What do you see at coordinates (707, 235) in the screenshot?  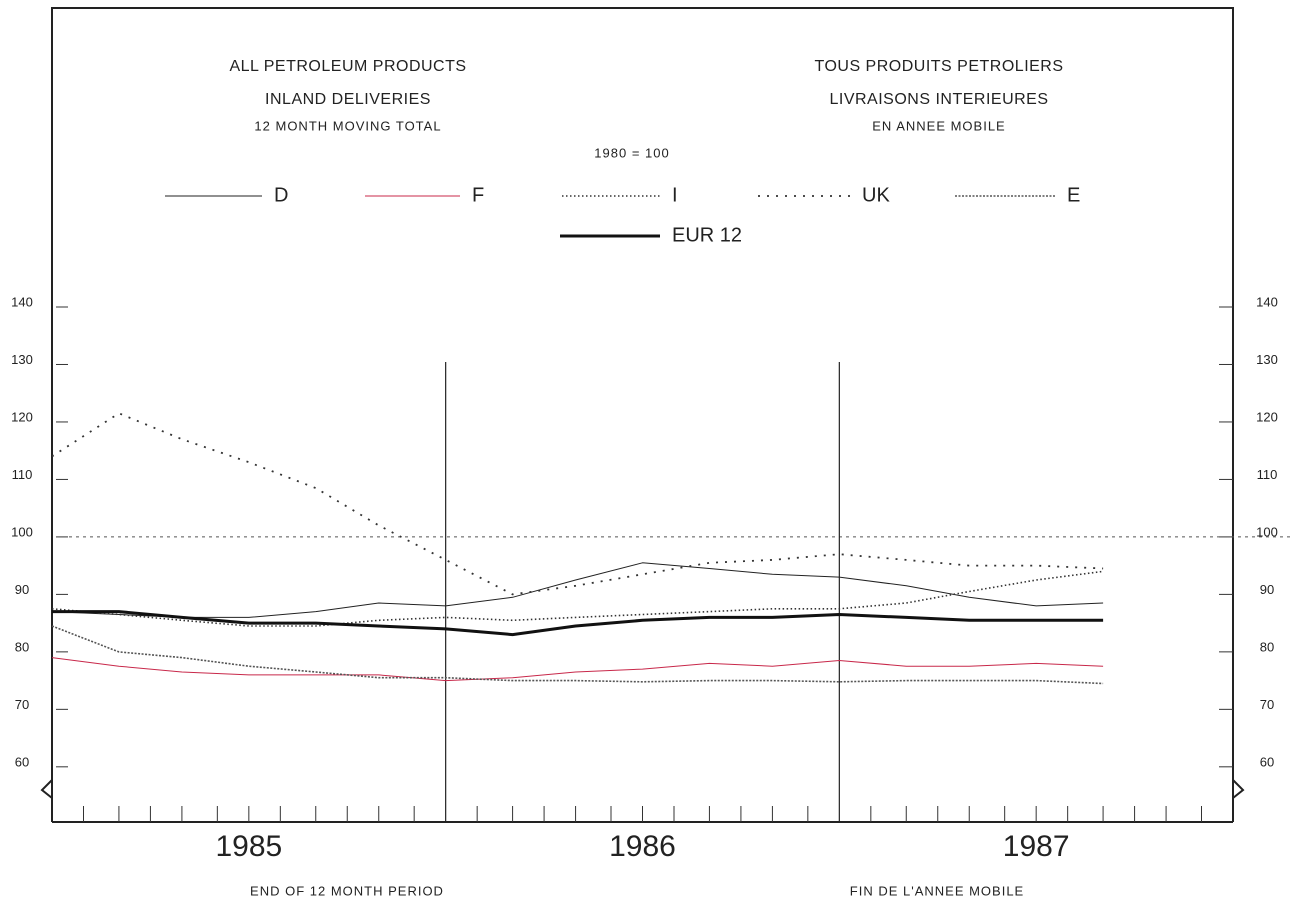 I see `legend-label: EUR 12` at bounding box center [707, 235].